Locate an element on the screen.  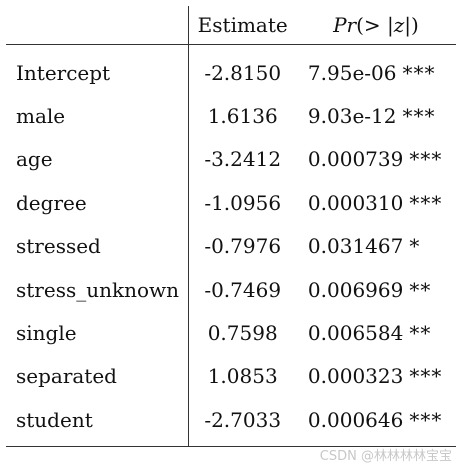
row-p-cell: 0.000323 *** is located at coordinates (376, 376).